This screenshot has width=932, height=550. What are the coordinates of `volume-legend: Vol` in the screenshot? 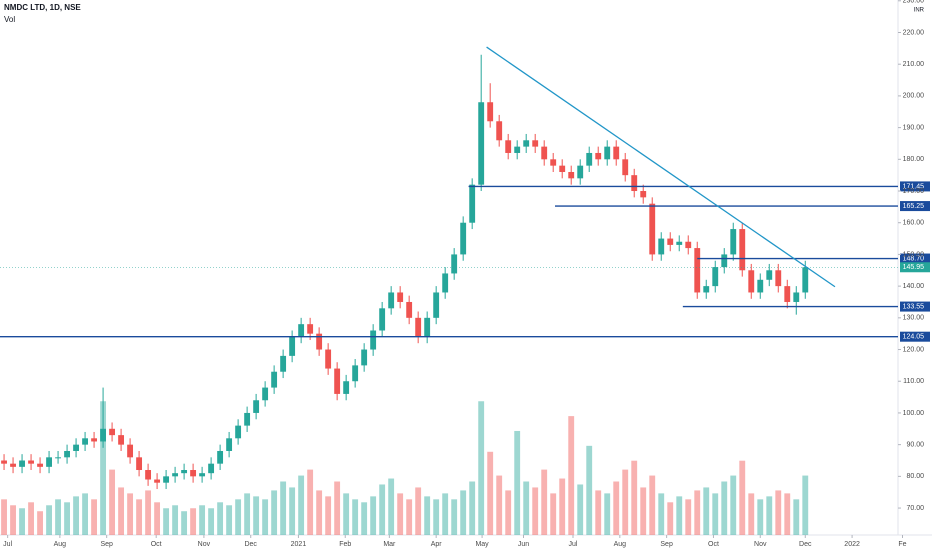 It's located at (9, 19).